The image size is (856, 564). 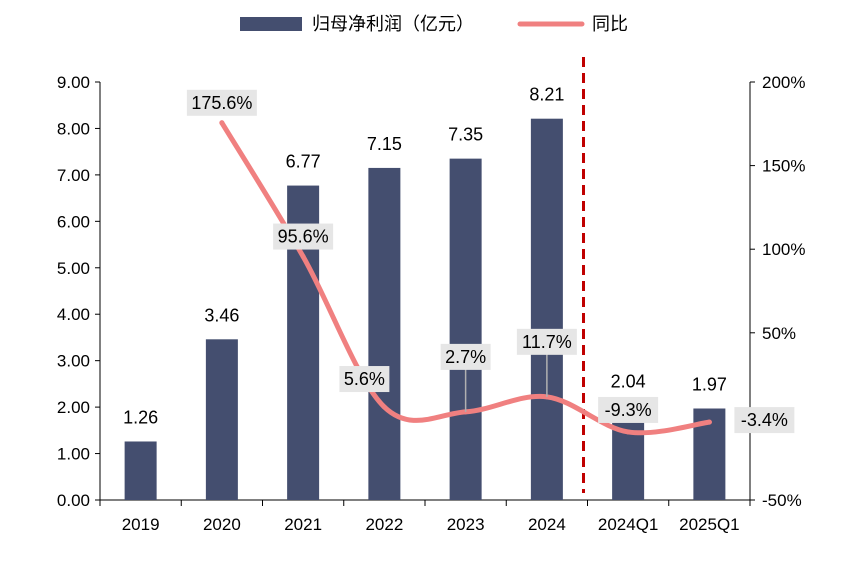 I want to click on yoy-value-label: -3.4%, so click(x=764, y=420).